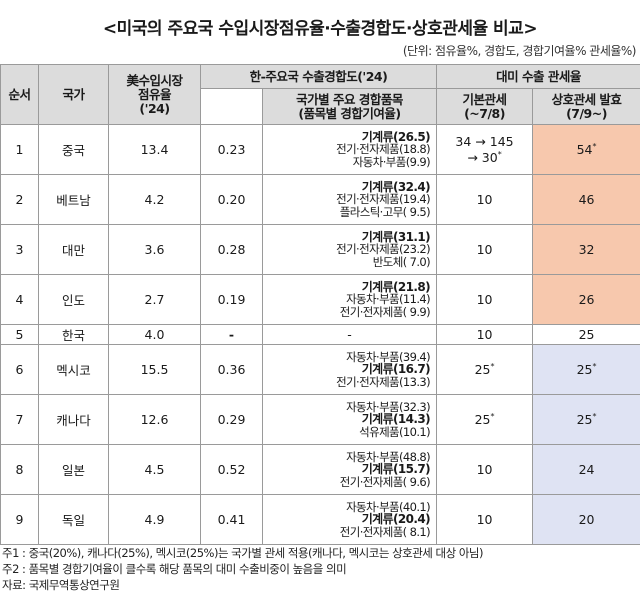 The width and height of the screenshot is (640, 598). What do you see at coordinates (349, 369) in the screenshot?
I see `cell-items: 자동차·부품(39.4) 기계류(16.7) 전기·전자제품(13.3)` at bounding box center [349, 369].